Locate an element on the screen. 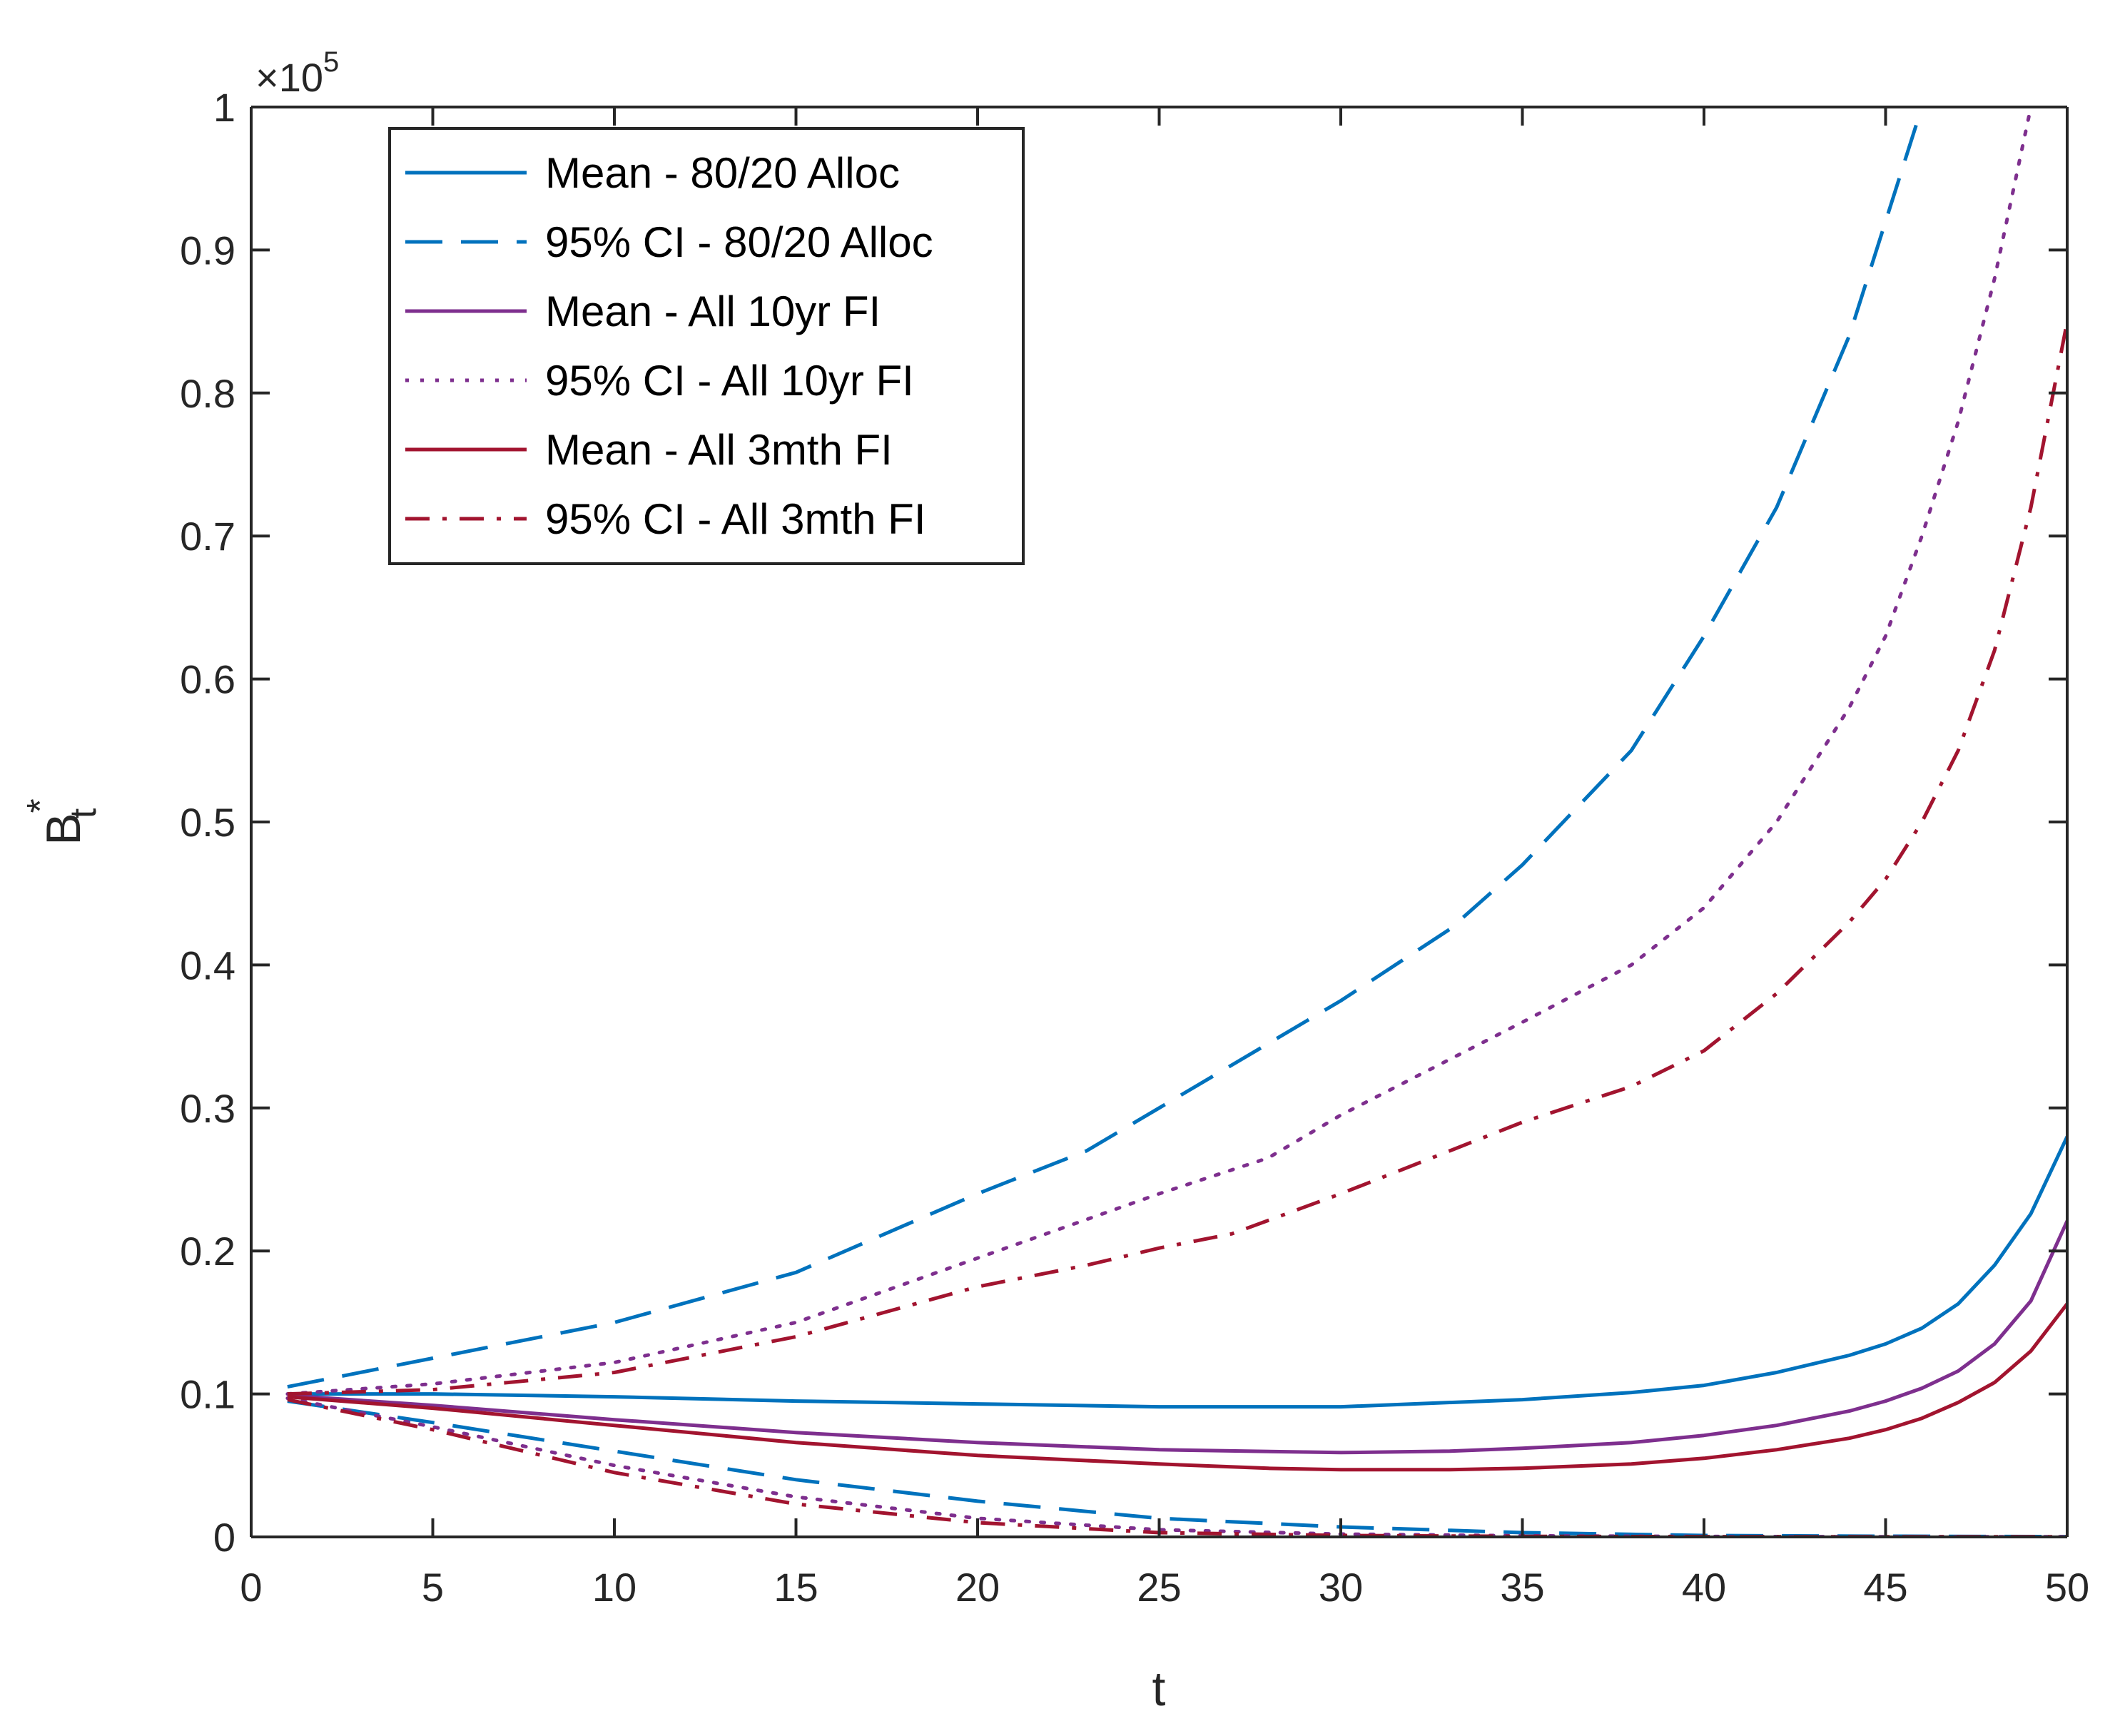 This screenshot has width=2120, height=1736. series-line-mean-all-10yr-fi is located at coordinates (1177, 1337).